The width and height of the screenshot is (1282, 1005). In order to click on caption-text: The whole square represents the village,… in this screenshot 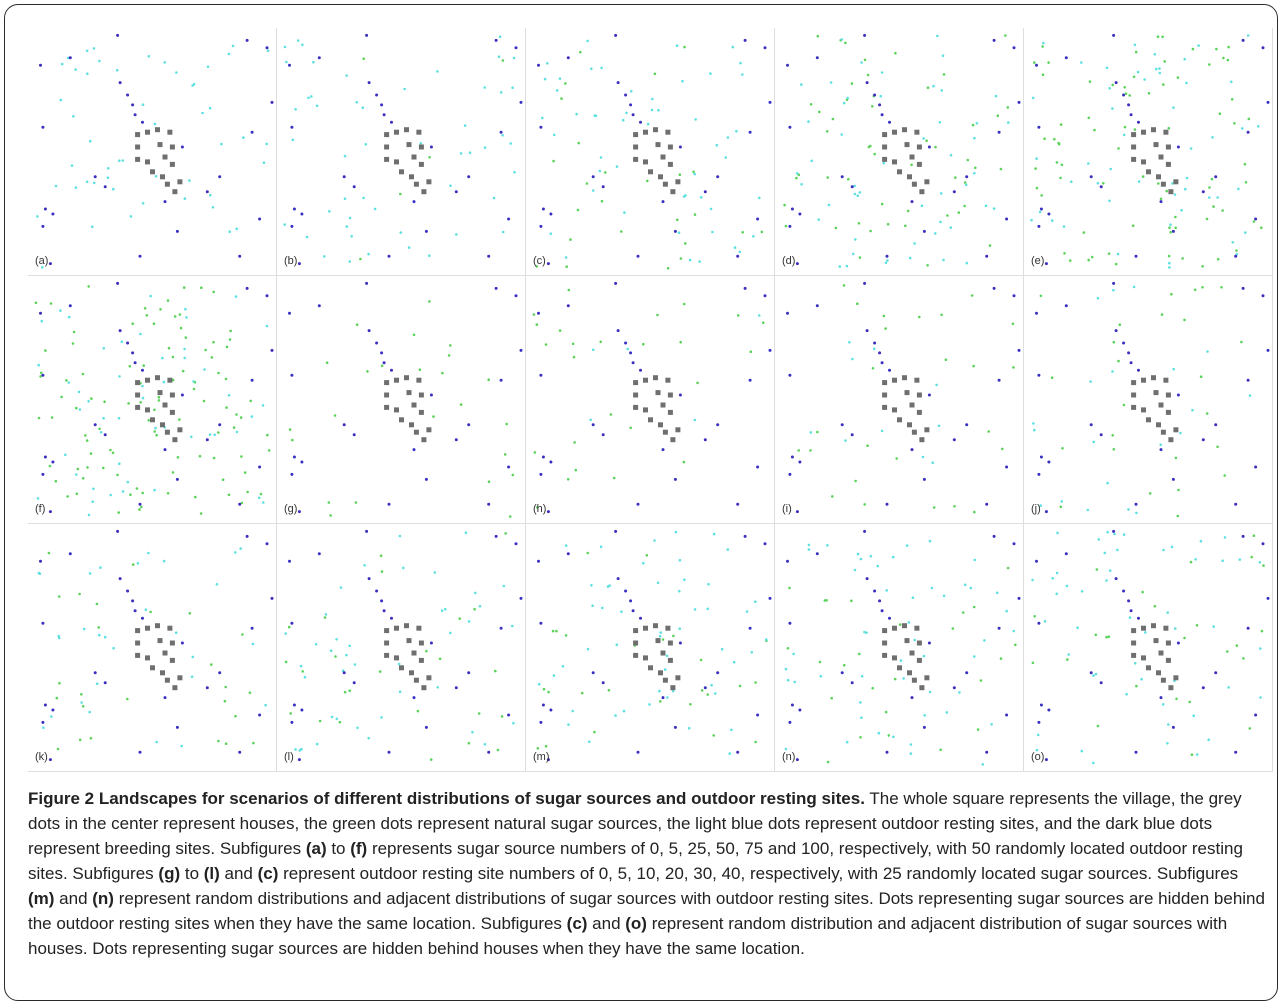, I will do `click(635, 823)`.